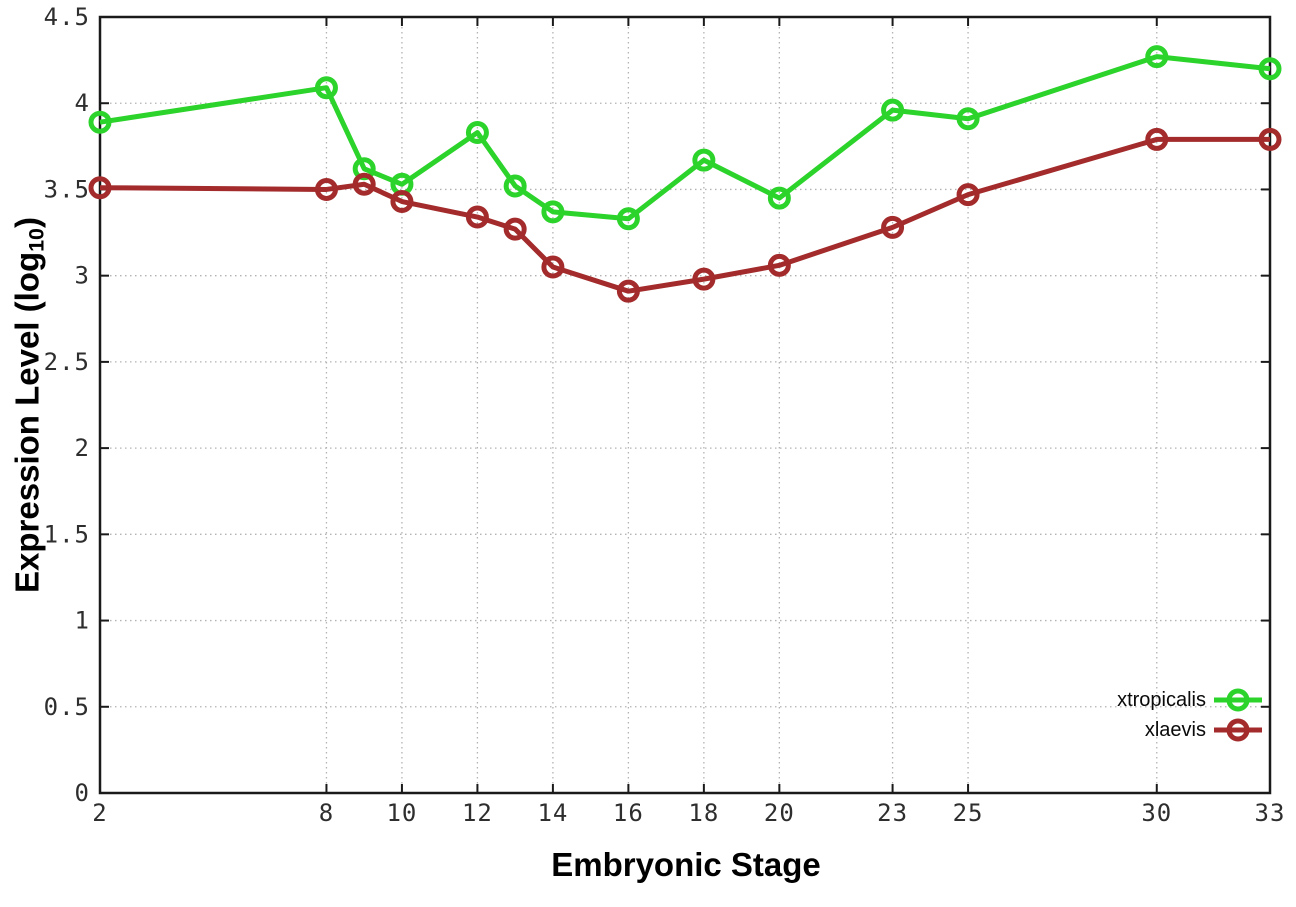 The image size is (1296, 907). What do you see at coordinates (892, 813) in the screenshot?
I see `svg-text: 23` at bounding box center [892, 813].